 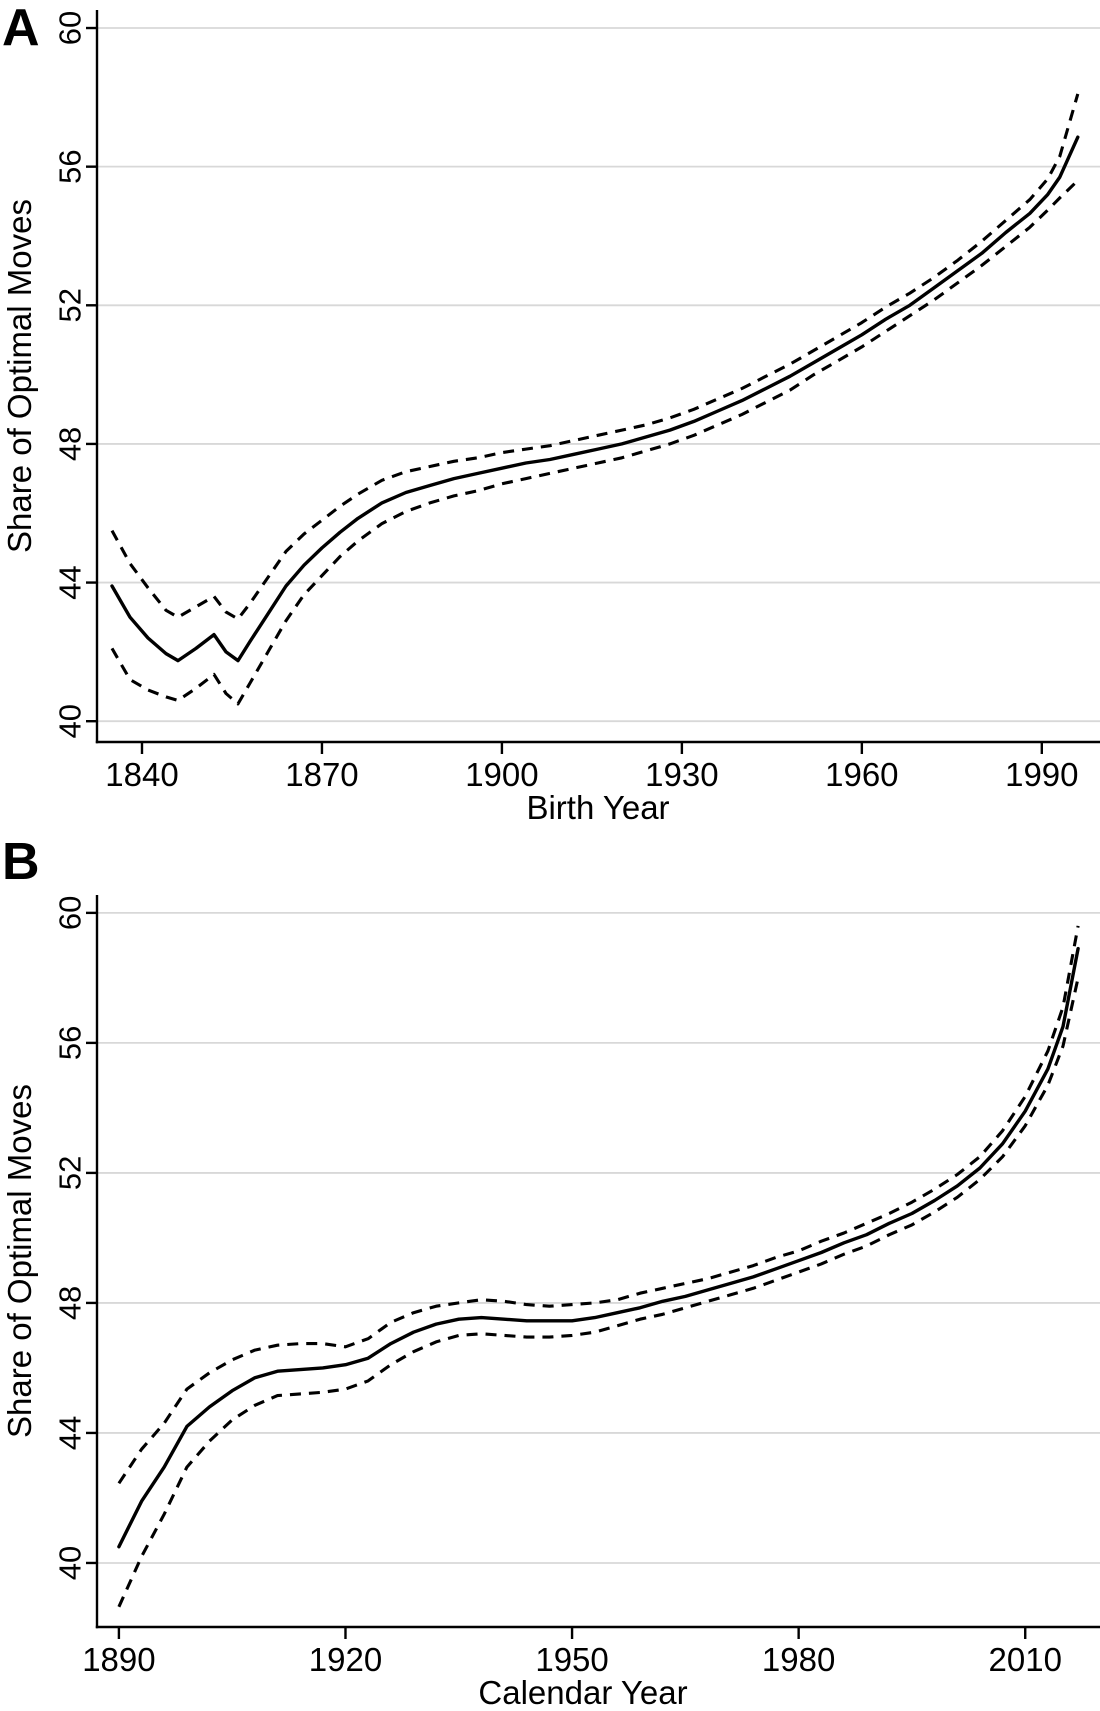 What do you see at coordinates (141, 774) in the screenshot?
I see `x-tick-label: 1840` at bounding box center [141, 774].